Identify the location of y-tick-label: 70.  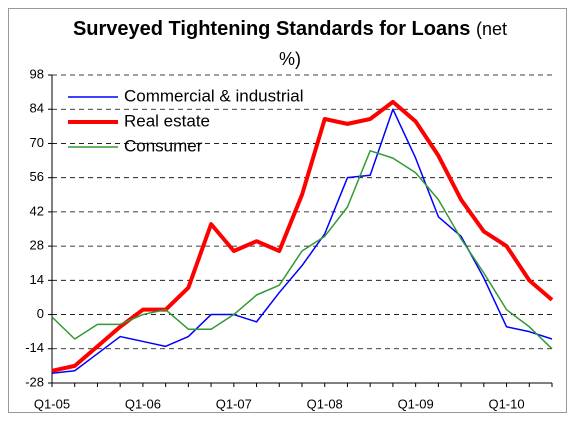
(37, 142).